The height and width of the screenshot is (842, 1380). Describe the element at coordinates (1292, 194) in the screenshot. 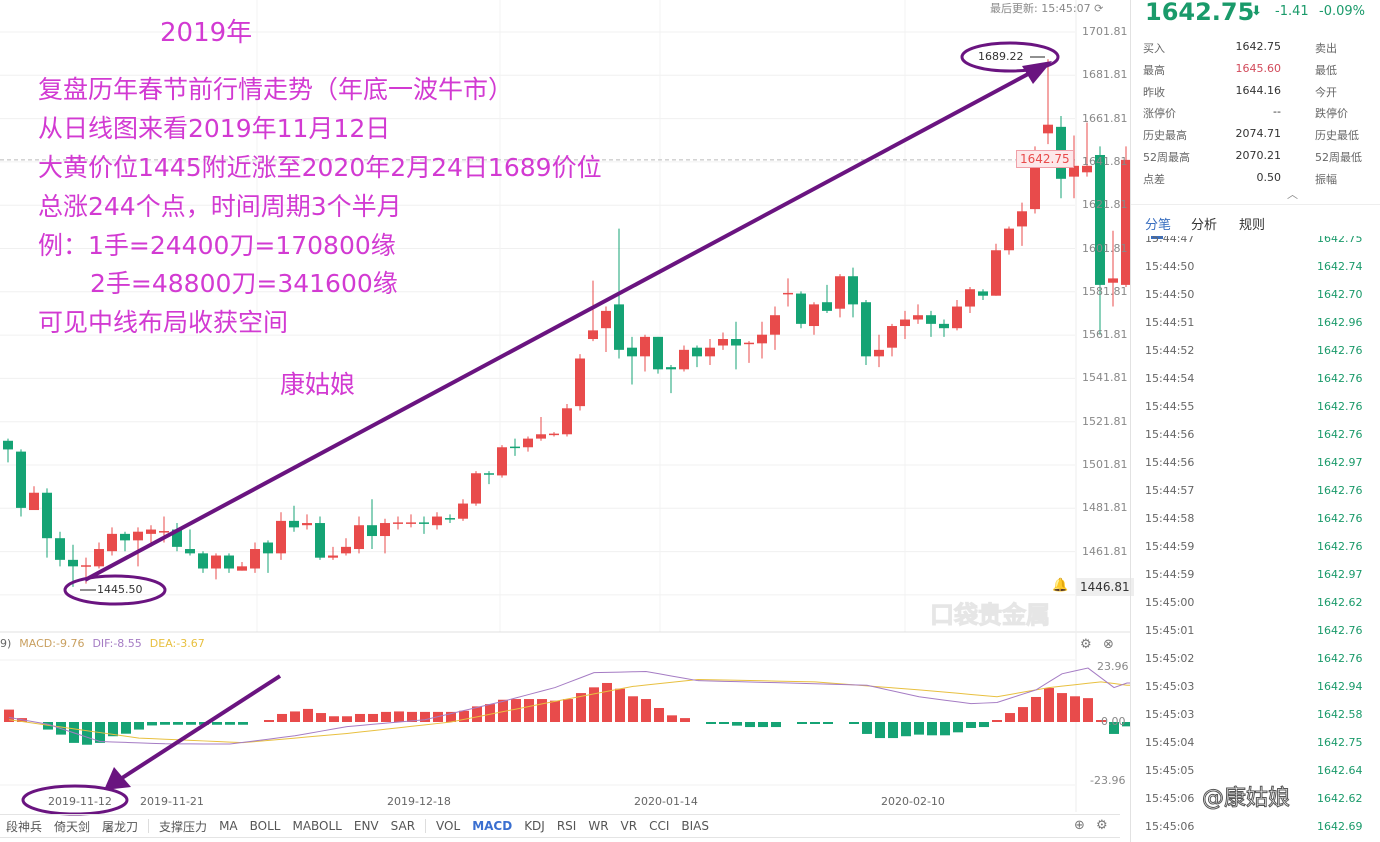

I see `collapse-chevron-icon: ︿` at that location.